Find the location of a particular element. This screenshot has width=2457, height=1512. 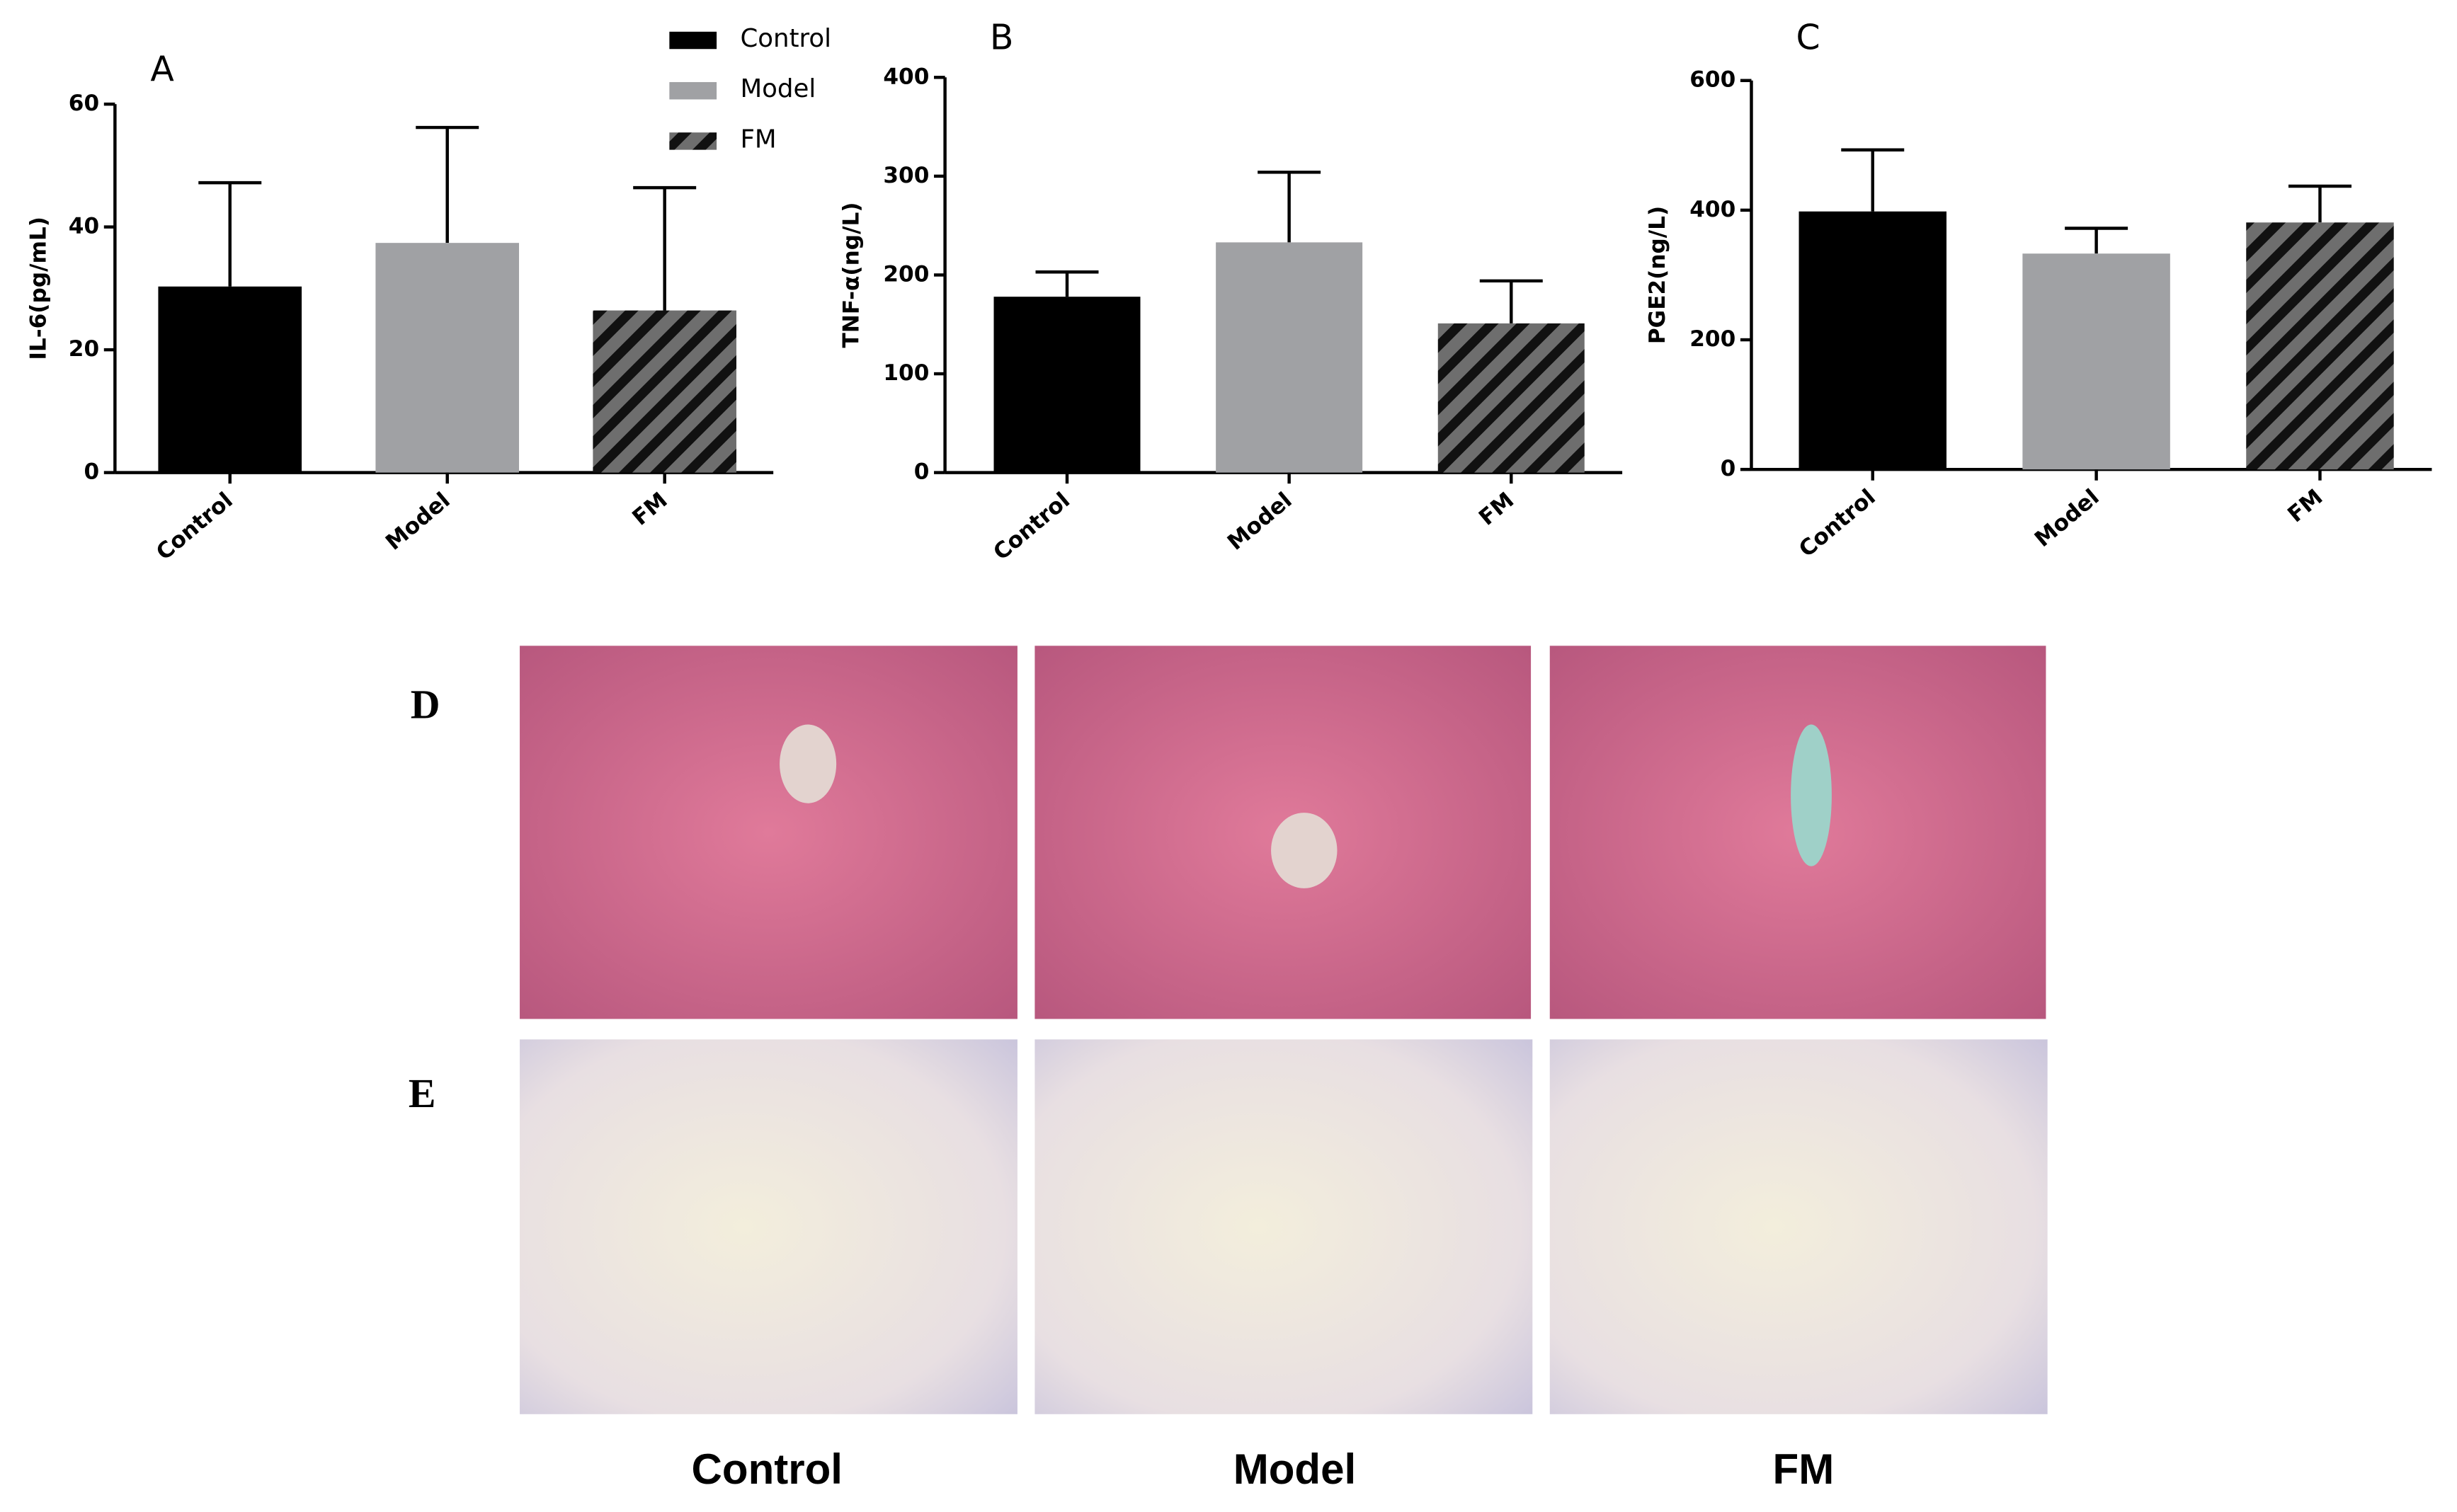

column-label: FM is located at coordinates (1804, 1469).